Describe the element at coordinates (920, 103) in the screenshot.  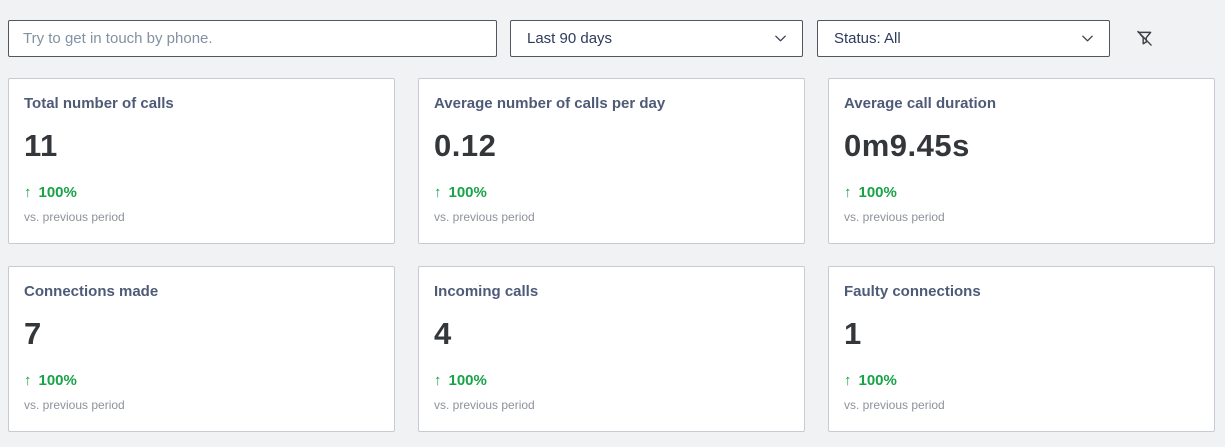
I see `stat-title: Average call duration` at that location.